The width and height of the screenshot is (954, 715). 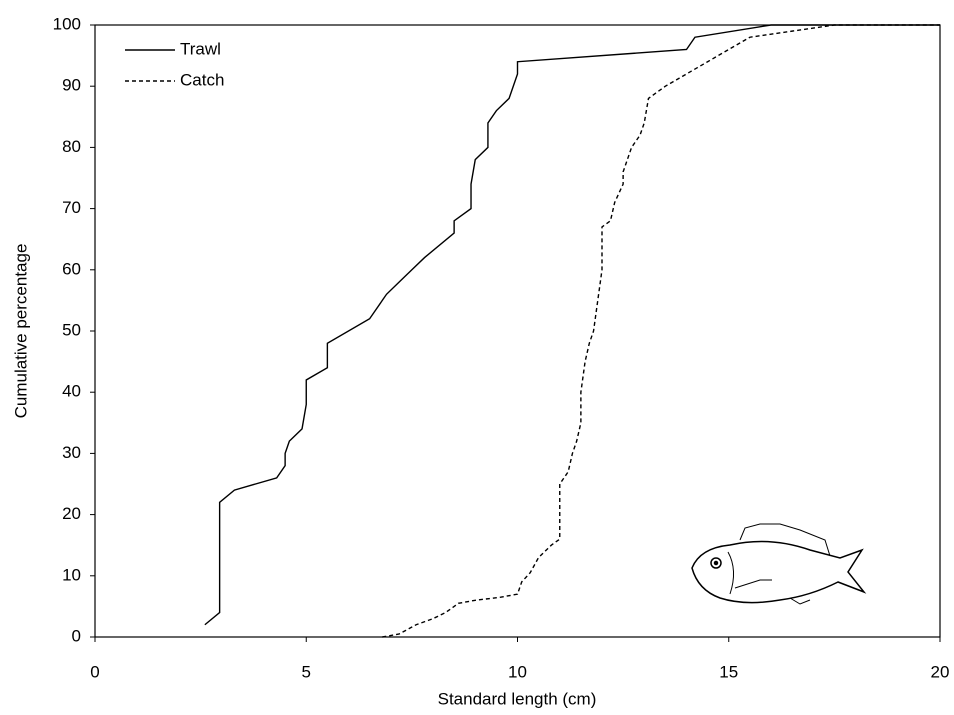 I want to click on x-tick-label: 10, so click(x=517, y=671).